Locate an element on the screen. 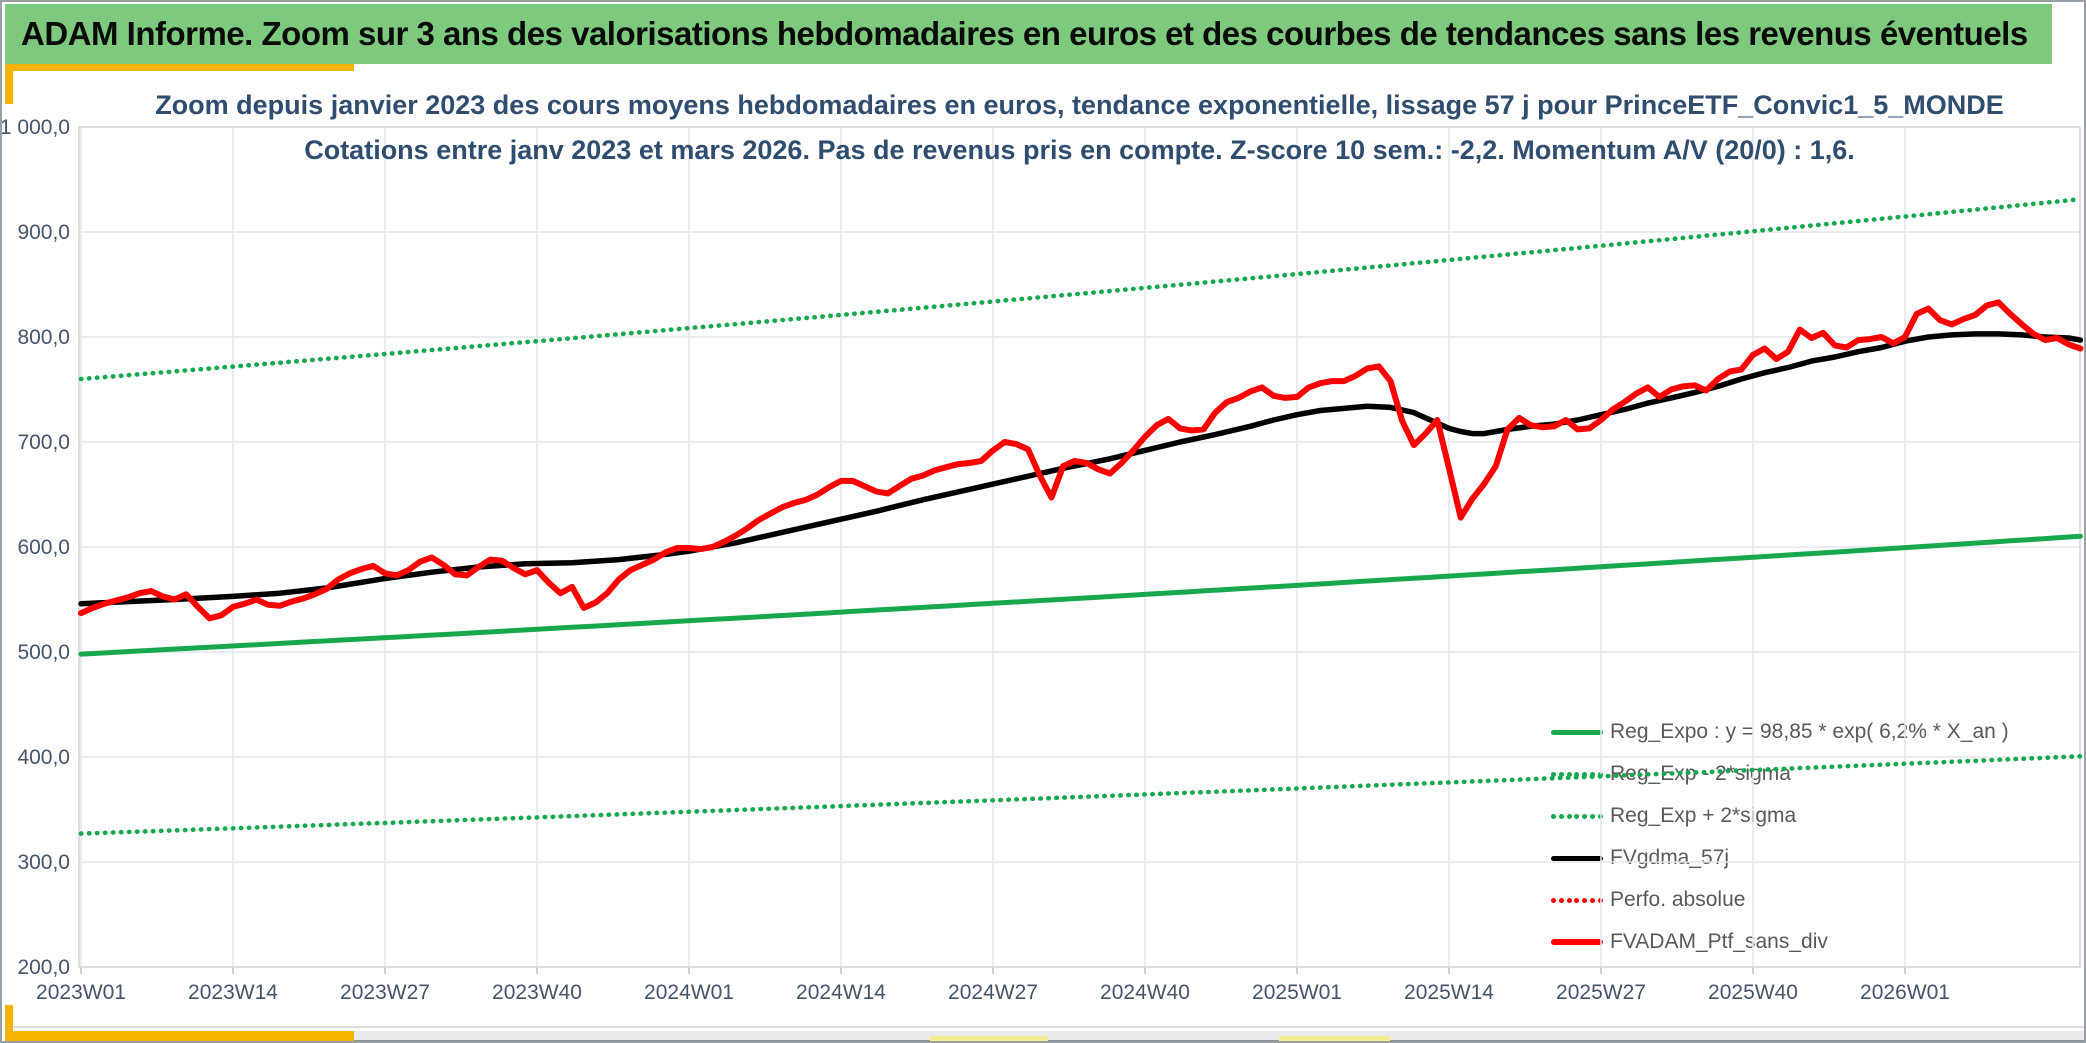  svg-text: 1 000,0 is located at coordinates (36, 127).